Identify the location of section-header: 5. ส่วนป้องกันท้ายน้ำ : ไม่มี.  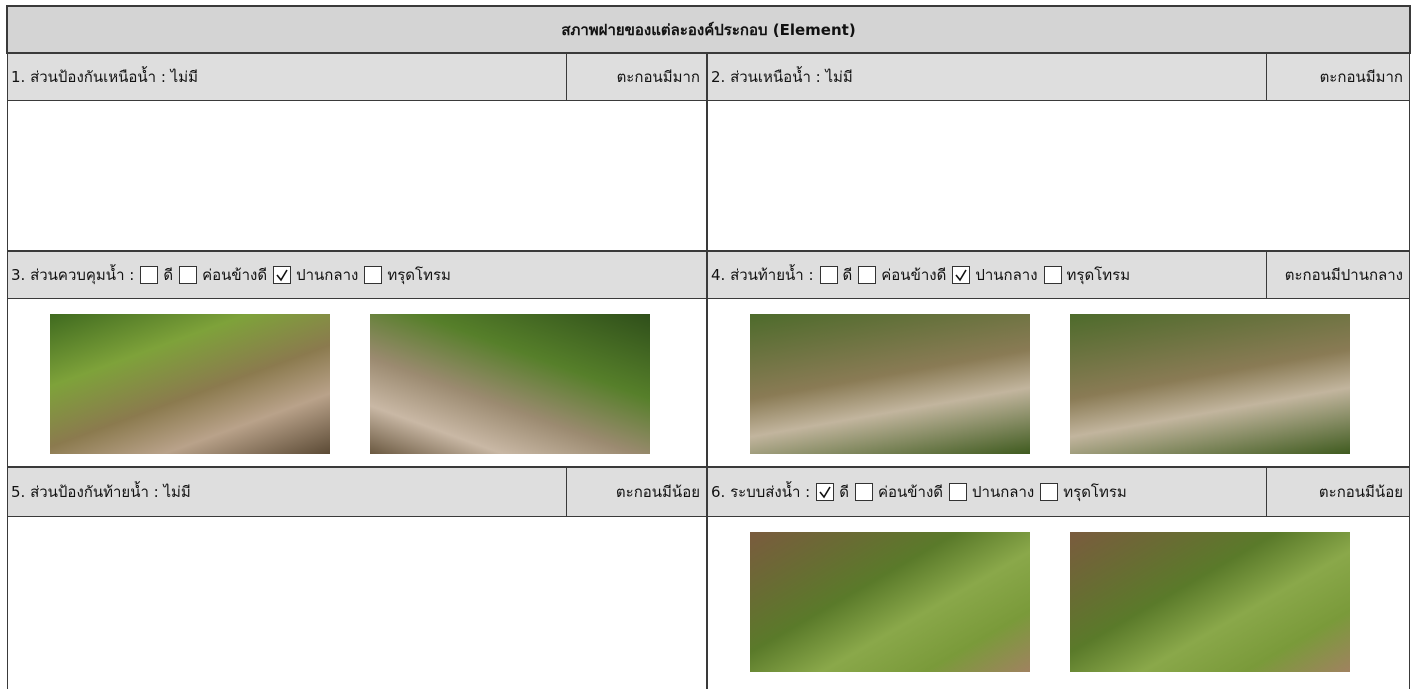
(287, 492).